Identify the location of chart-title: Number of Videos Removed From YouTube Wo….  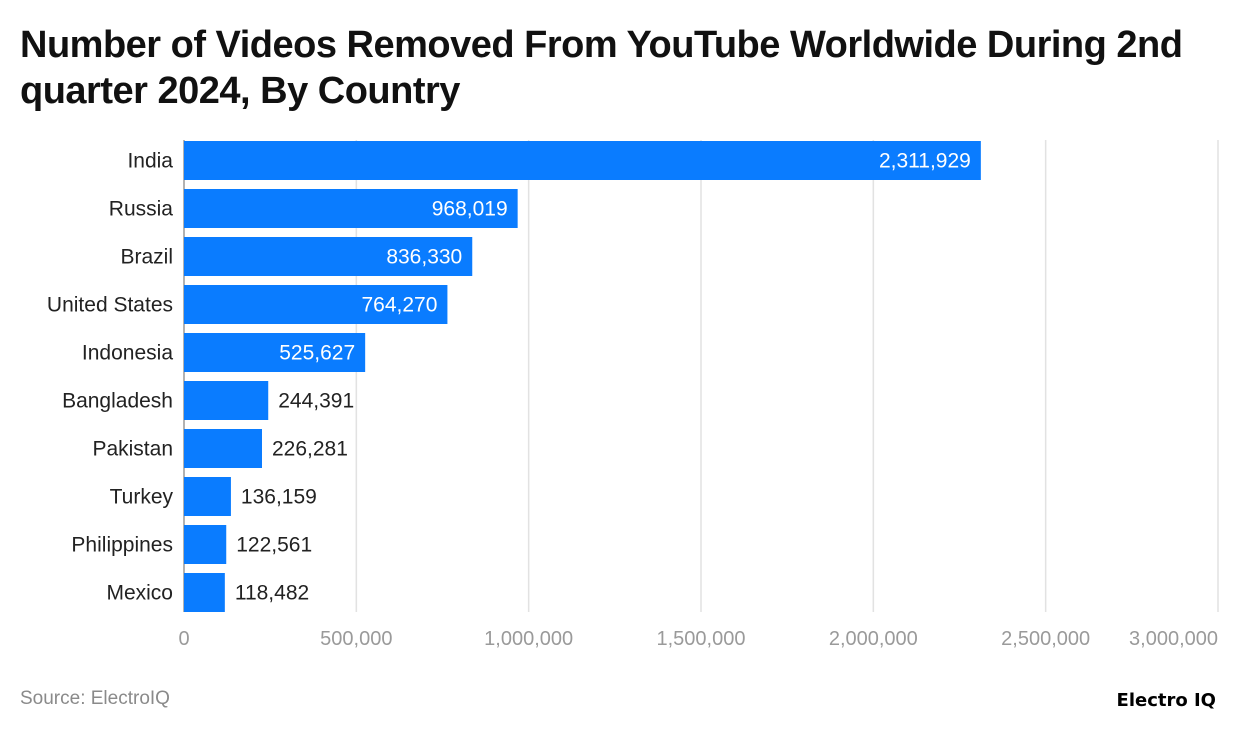
(601, 68).